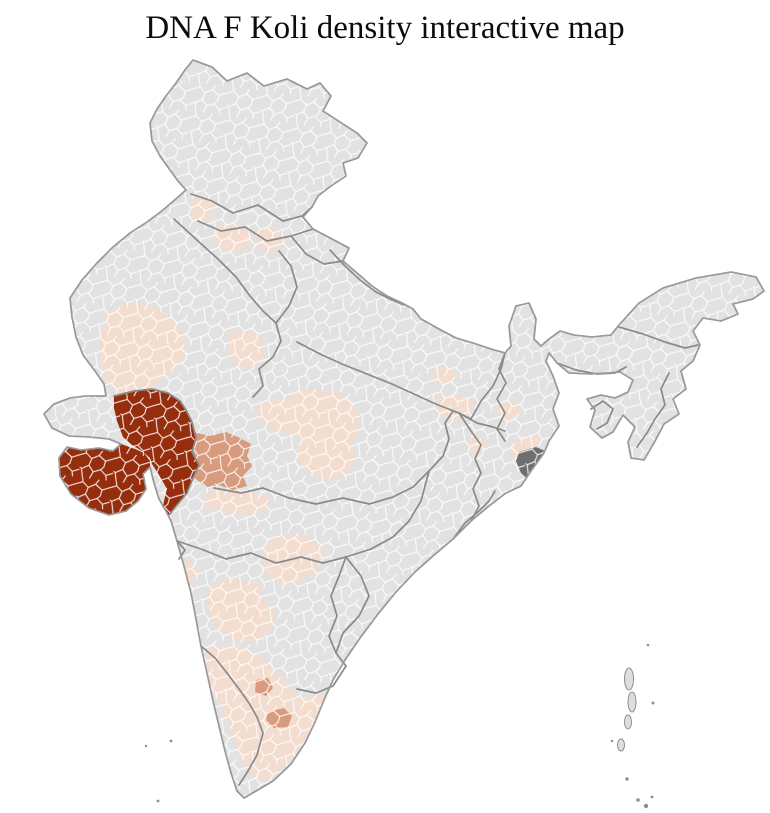 This screenshot has width=770, height=813. Describe the element at coordinates (474, 515) in the screenshot. I see `border-ap-odisha` at that location.